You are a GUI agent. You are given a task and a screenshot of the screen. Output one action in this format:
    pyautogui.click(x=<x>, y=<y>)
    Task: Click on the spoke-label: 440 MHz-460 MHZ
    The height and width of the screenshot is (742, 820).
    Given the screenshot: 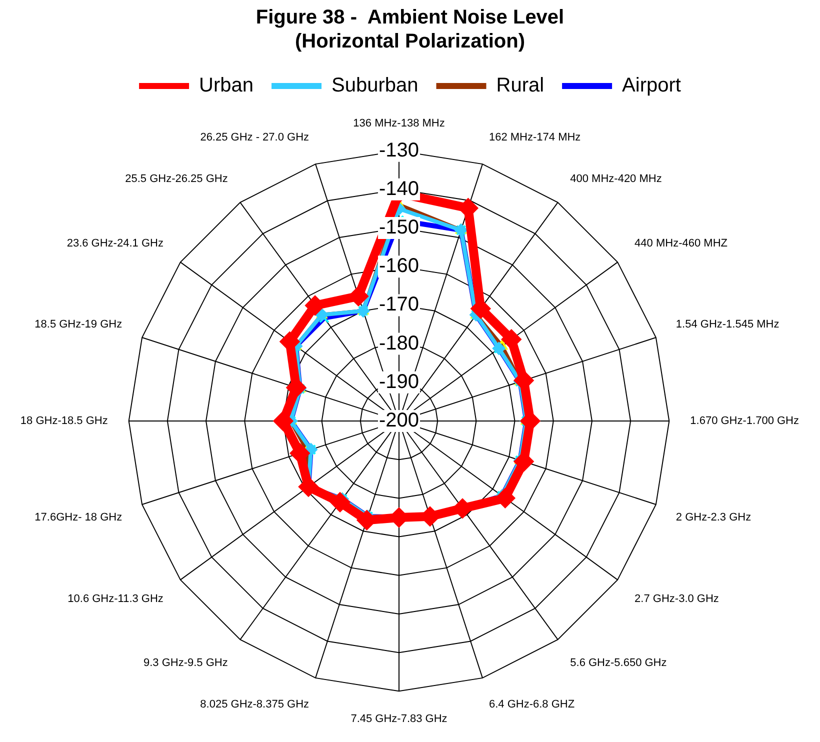 What is the action you would take?
    pyautogui.click(x=681, y=243)
    